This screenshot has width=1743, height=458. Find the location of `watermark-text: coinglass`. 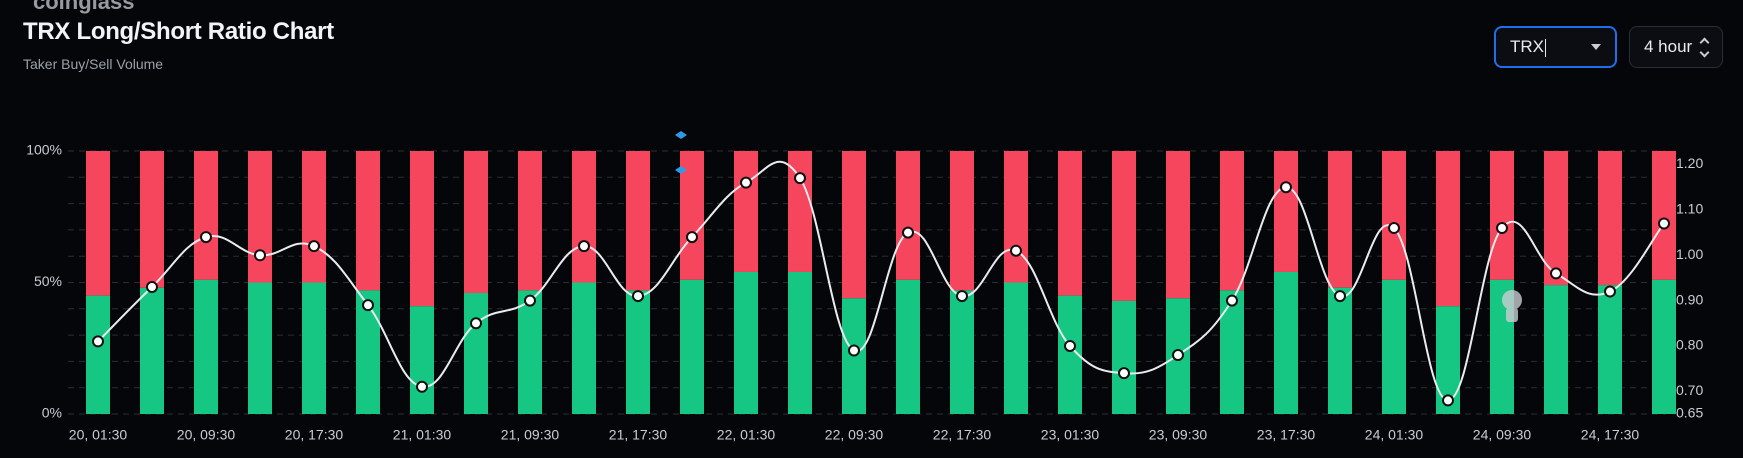

watermark-text: coinglass is located at coordinates (83, 7).